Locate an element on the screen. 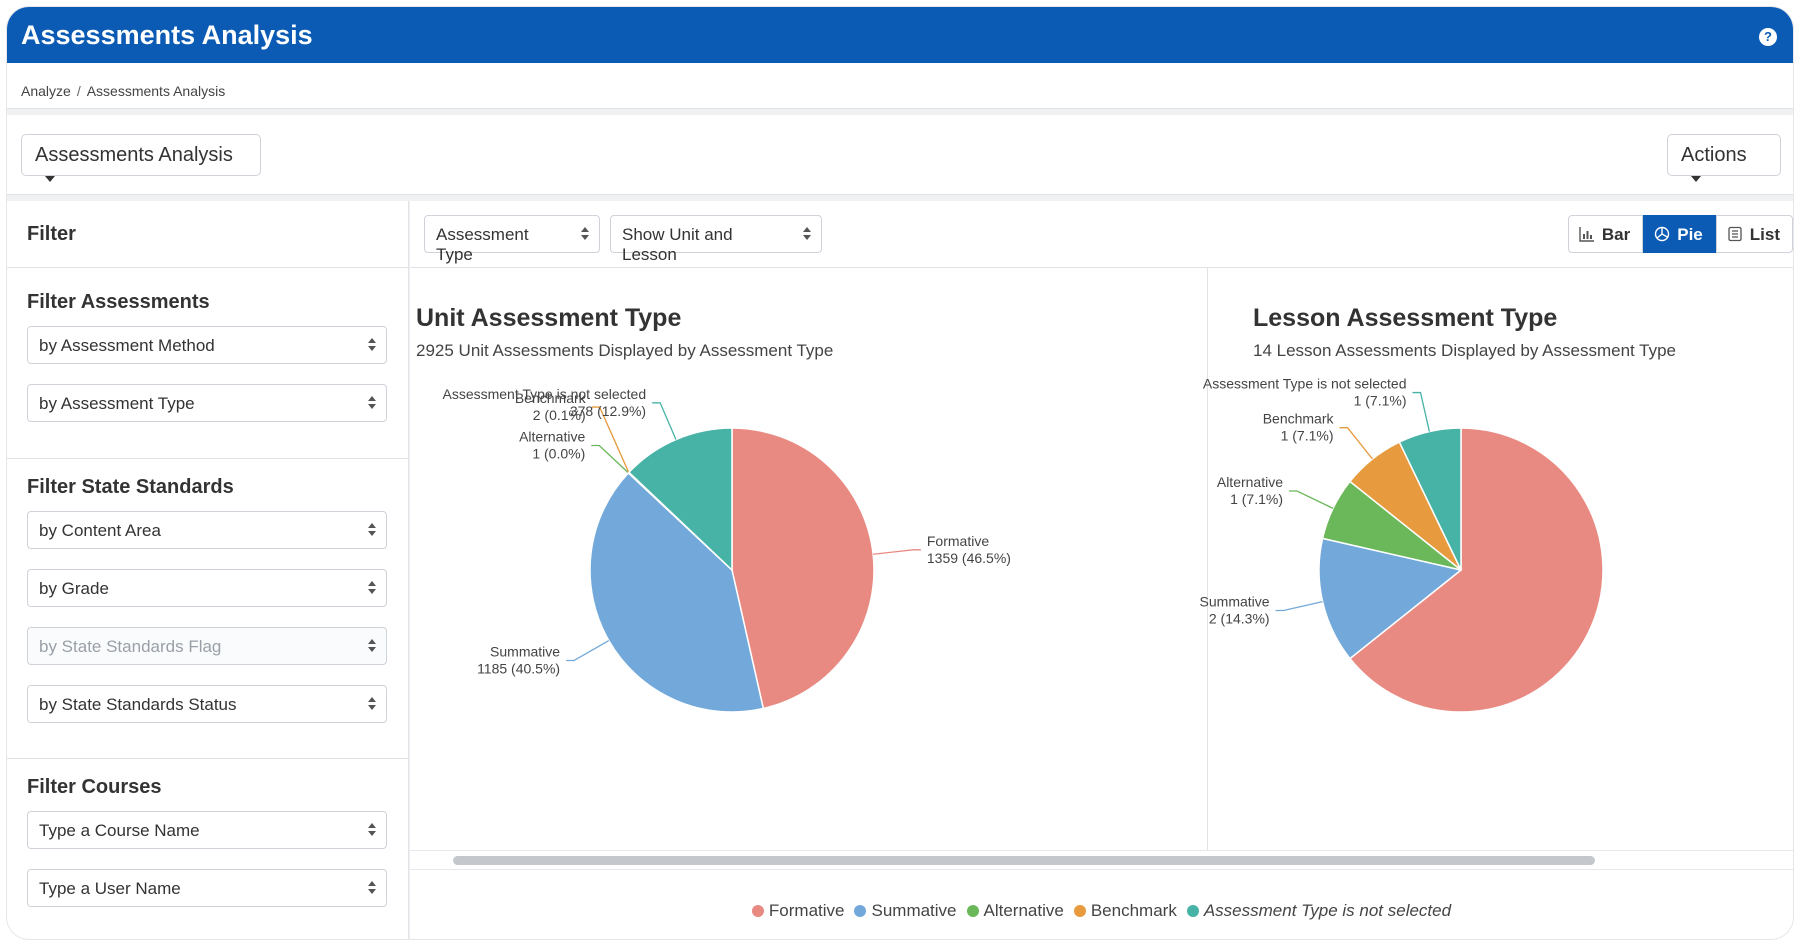 This screenshot has height=946, width=1800. list-icon is located at coordinates (1735, 234).